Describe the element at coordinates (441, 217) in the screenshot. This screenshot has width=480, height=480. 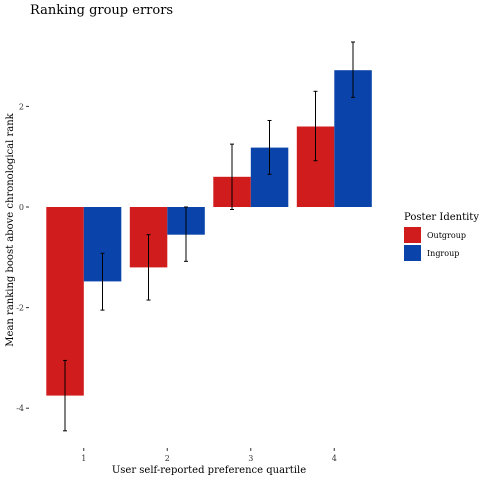
I see `legend-title: Poster Identity` at that location.